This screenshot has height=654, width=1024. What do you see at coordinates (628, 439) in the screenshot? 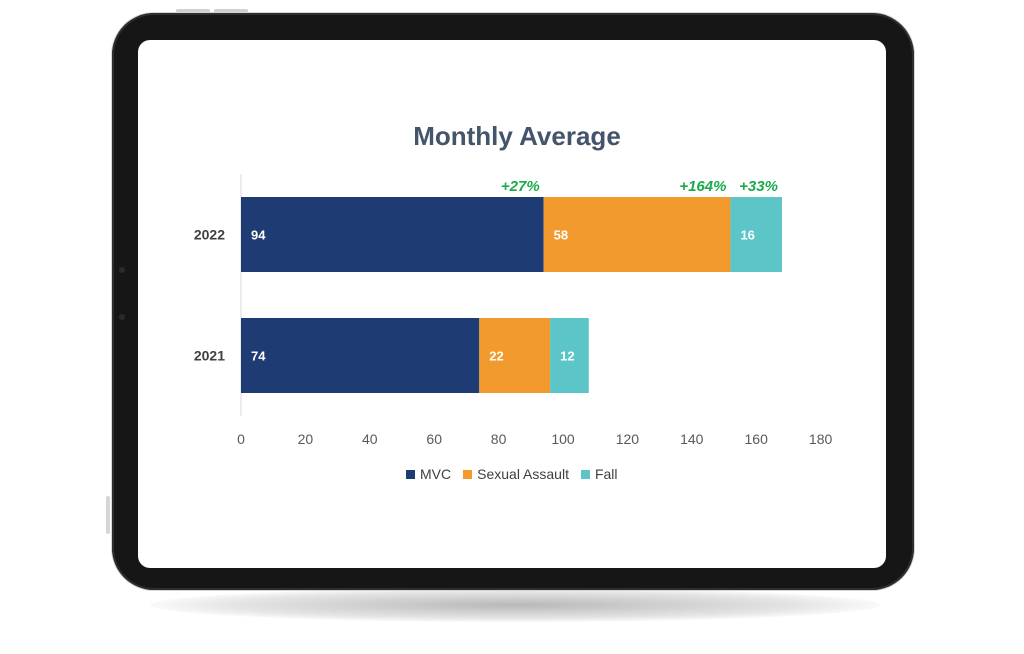
I see `x-tick-label: 120` at bounding box center [628, 439].